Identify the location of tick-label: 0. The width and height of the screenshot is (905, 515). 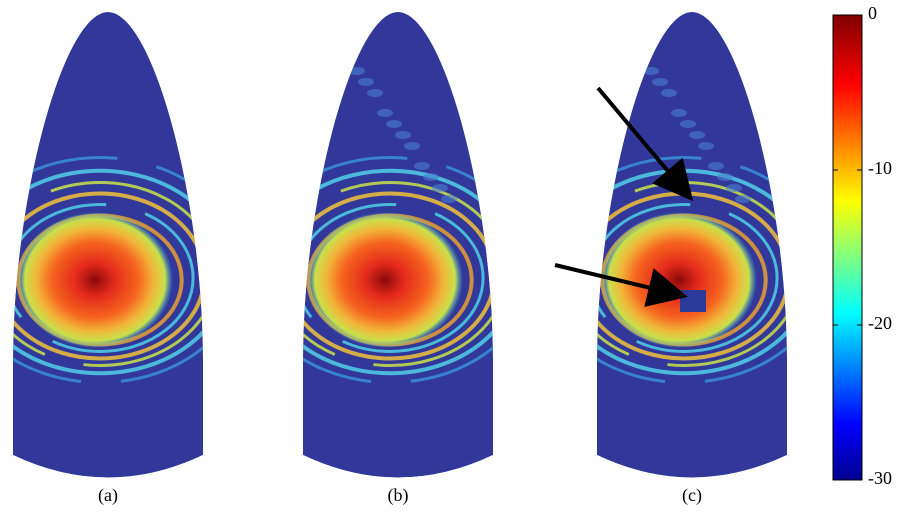
(872, 13).